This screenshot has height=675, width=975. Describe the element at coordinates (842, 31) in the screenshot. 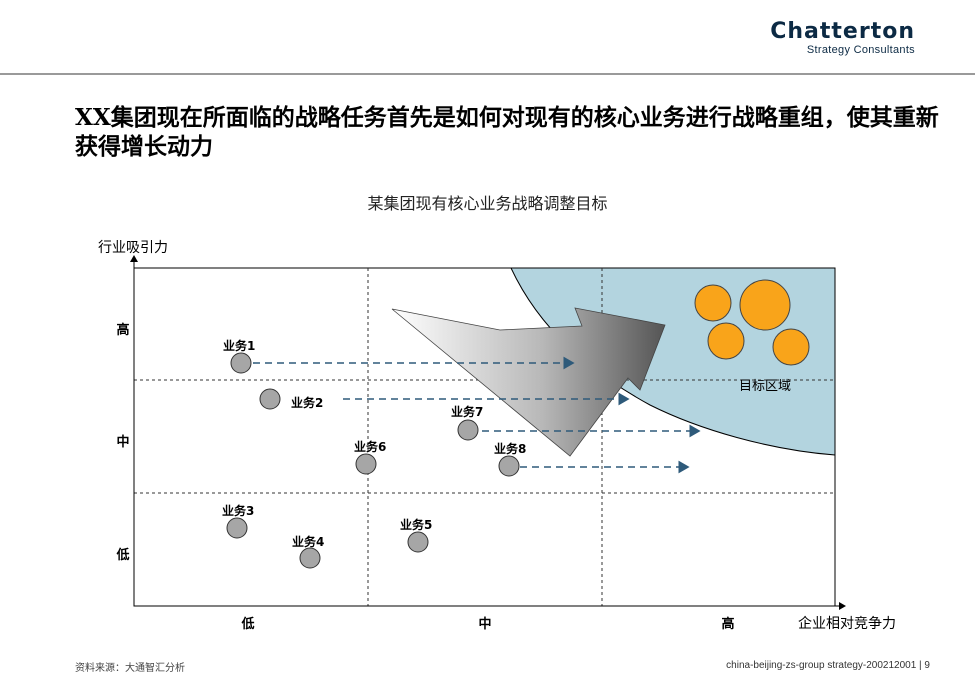

I see `logo-name: Chatterton` at that location.